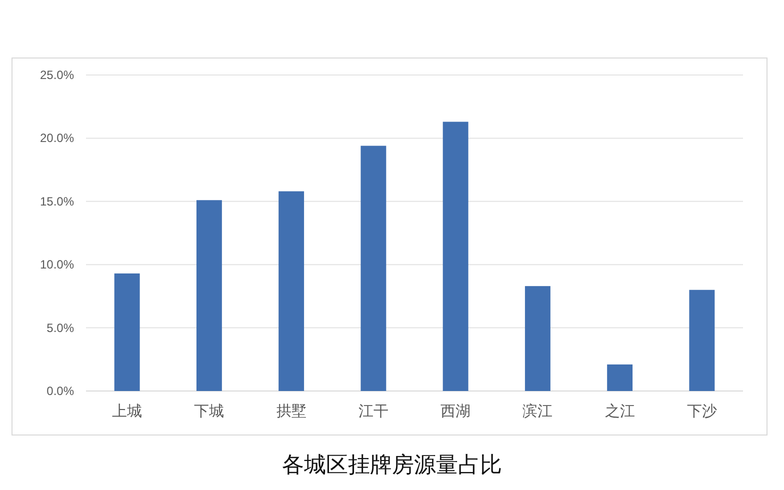 The width and height of the screenshot is (784, 490). Describe the element at coordinates (455, 411) in the screenshot. I see `x-tick-label: 西湖` at that location.